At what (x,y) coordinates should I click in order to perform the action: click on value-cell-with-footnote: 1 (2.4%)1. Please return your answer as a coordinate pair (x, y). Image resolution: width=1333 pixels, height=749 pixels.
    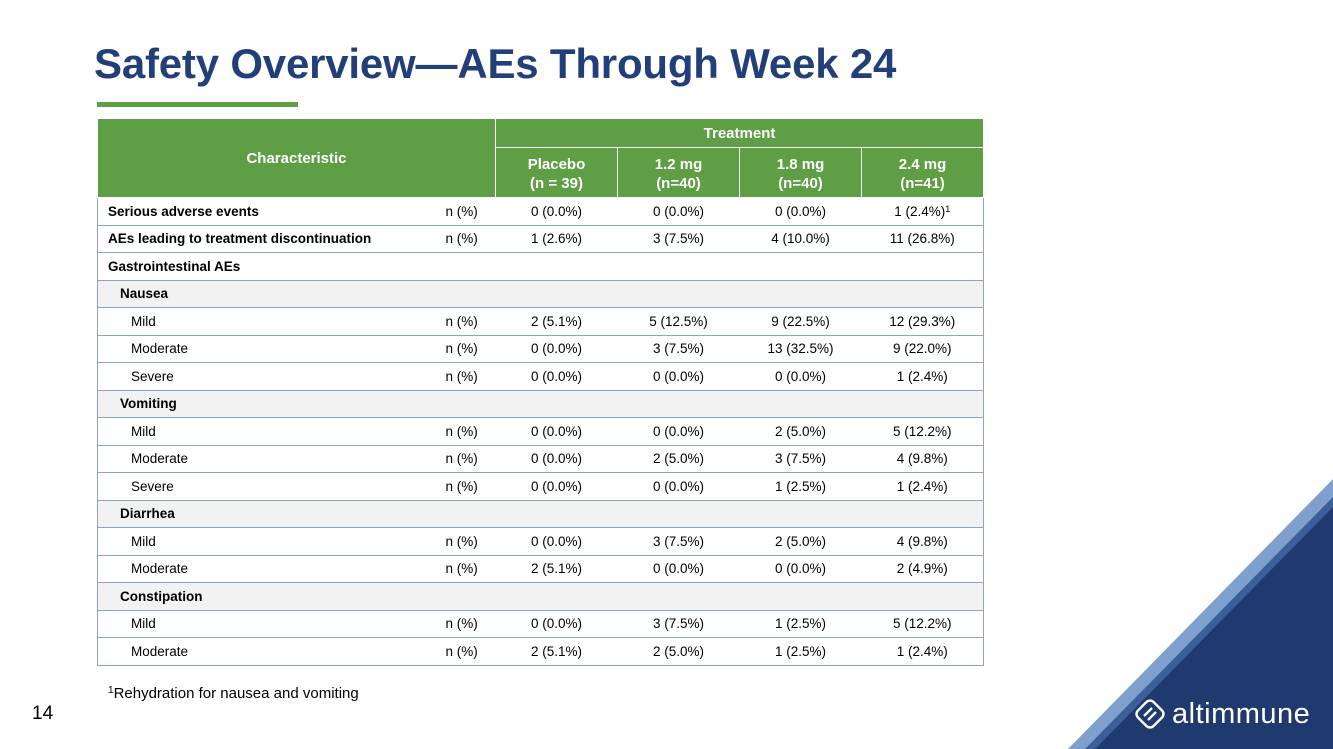
    Looking at the image, I should click on (923, 211).